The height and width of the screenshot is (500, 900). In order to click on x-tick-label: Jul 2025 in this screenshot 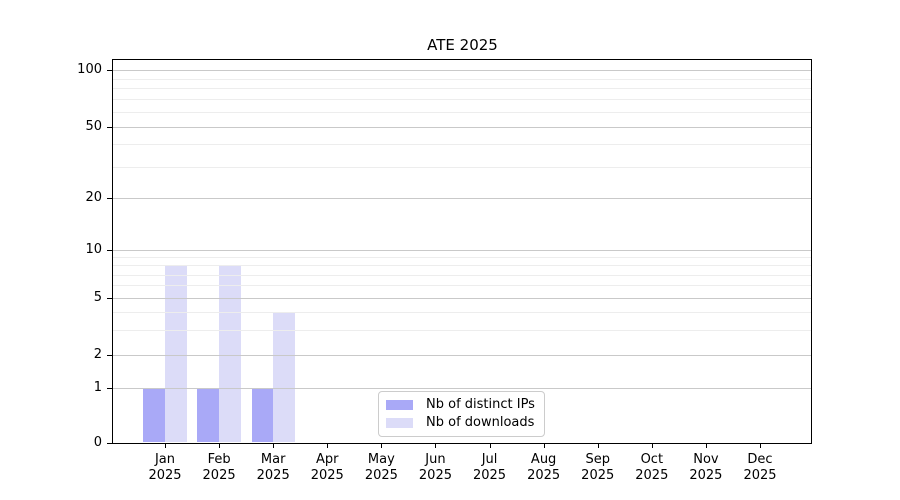, I will do `click(489, 467)`.